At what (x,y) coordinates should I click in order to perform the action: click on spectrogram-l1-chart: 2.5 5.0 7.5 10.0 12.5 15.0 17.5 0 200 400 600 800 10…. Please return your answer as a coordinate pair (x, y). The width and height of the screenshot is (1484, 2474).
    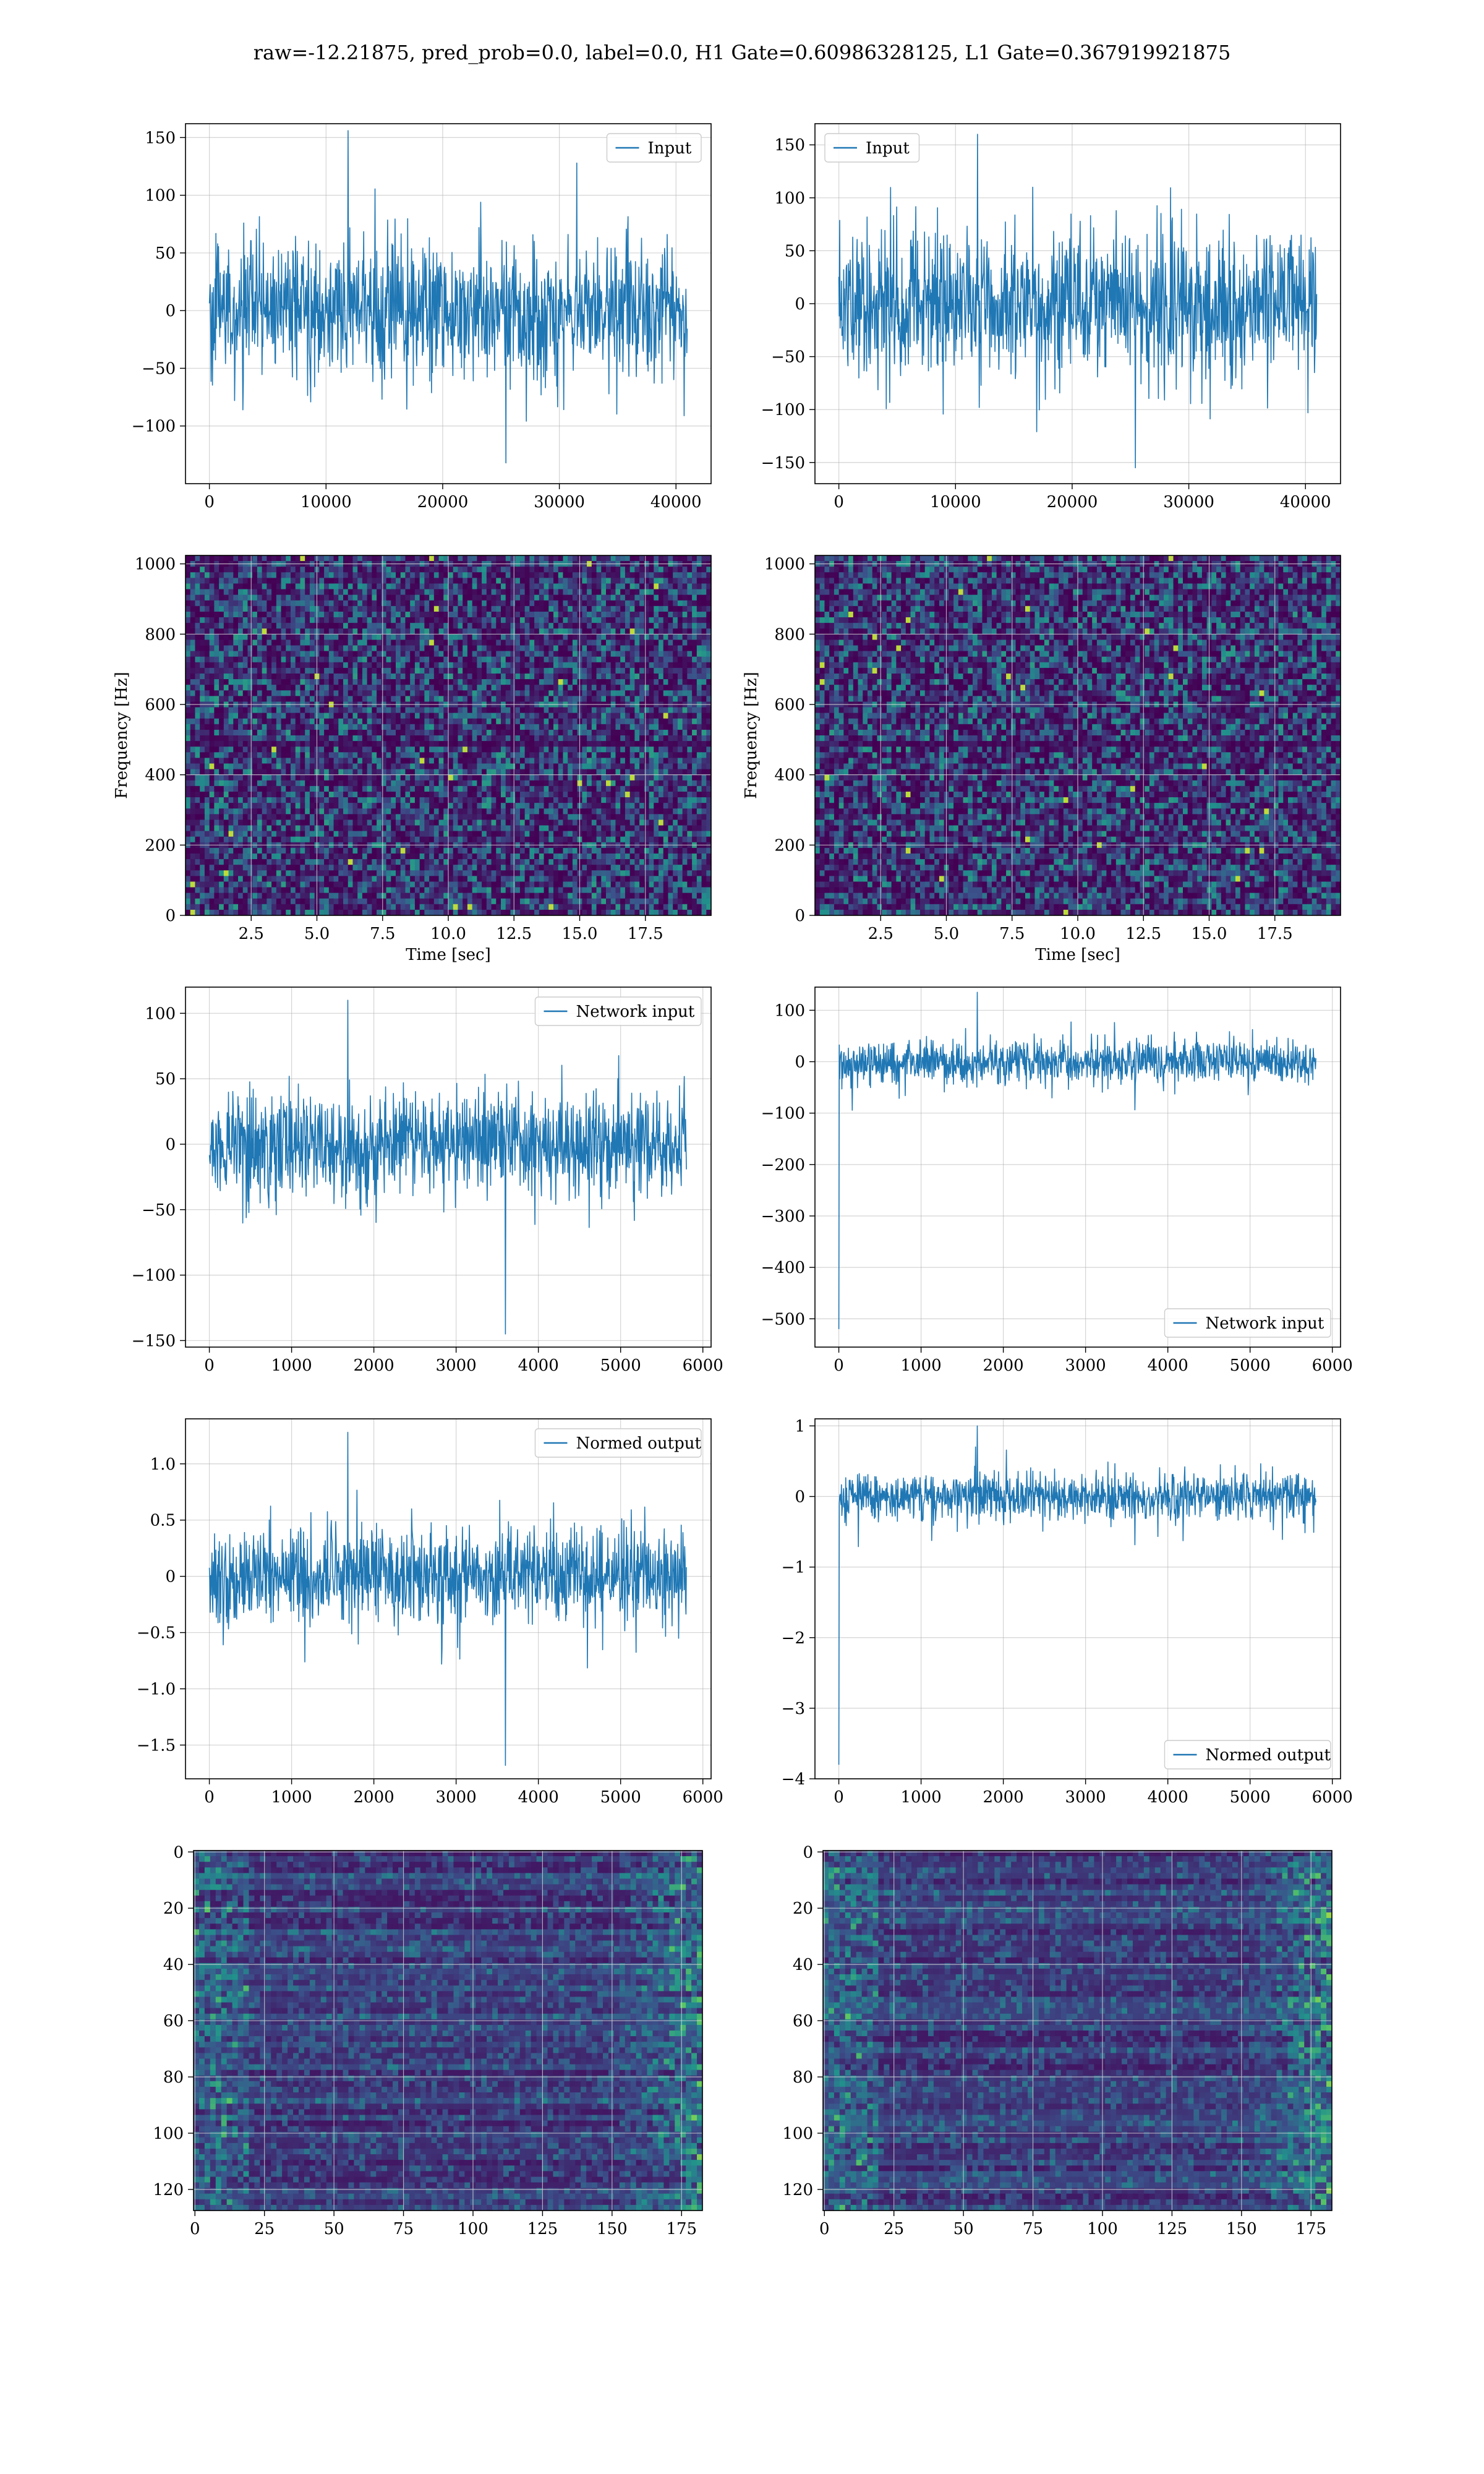
    Looking at the image, I should click on (1041, 759).